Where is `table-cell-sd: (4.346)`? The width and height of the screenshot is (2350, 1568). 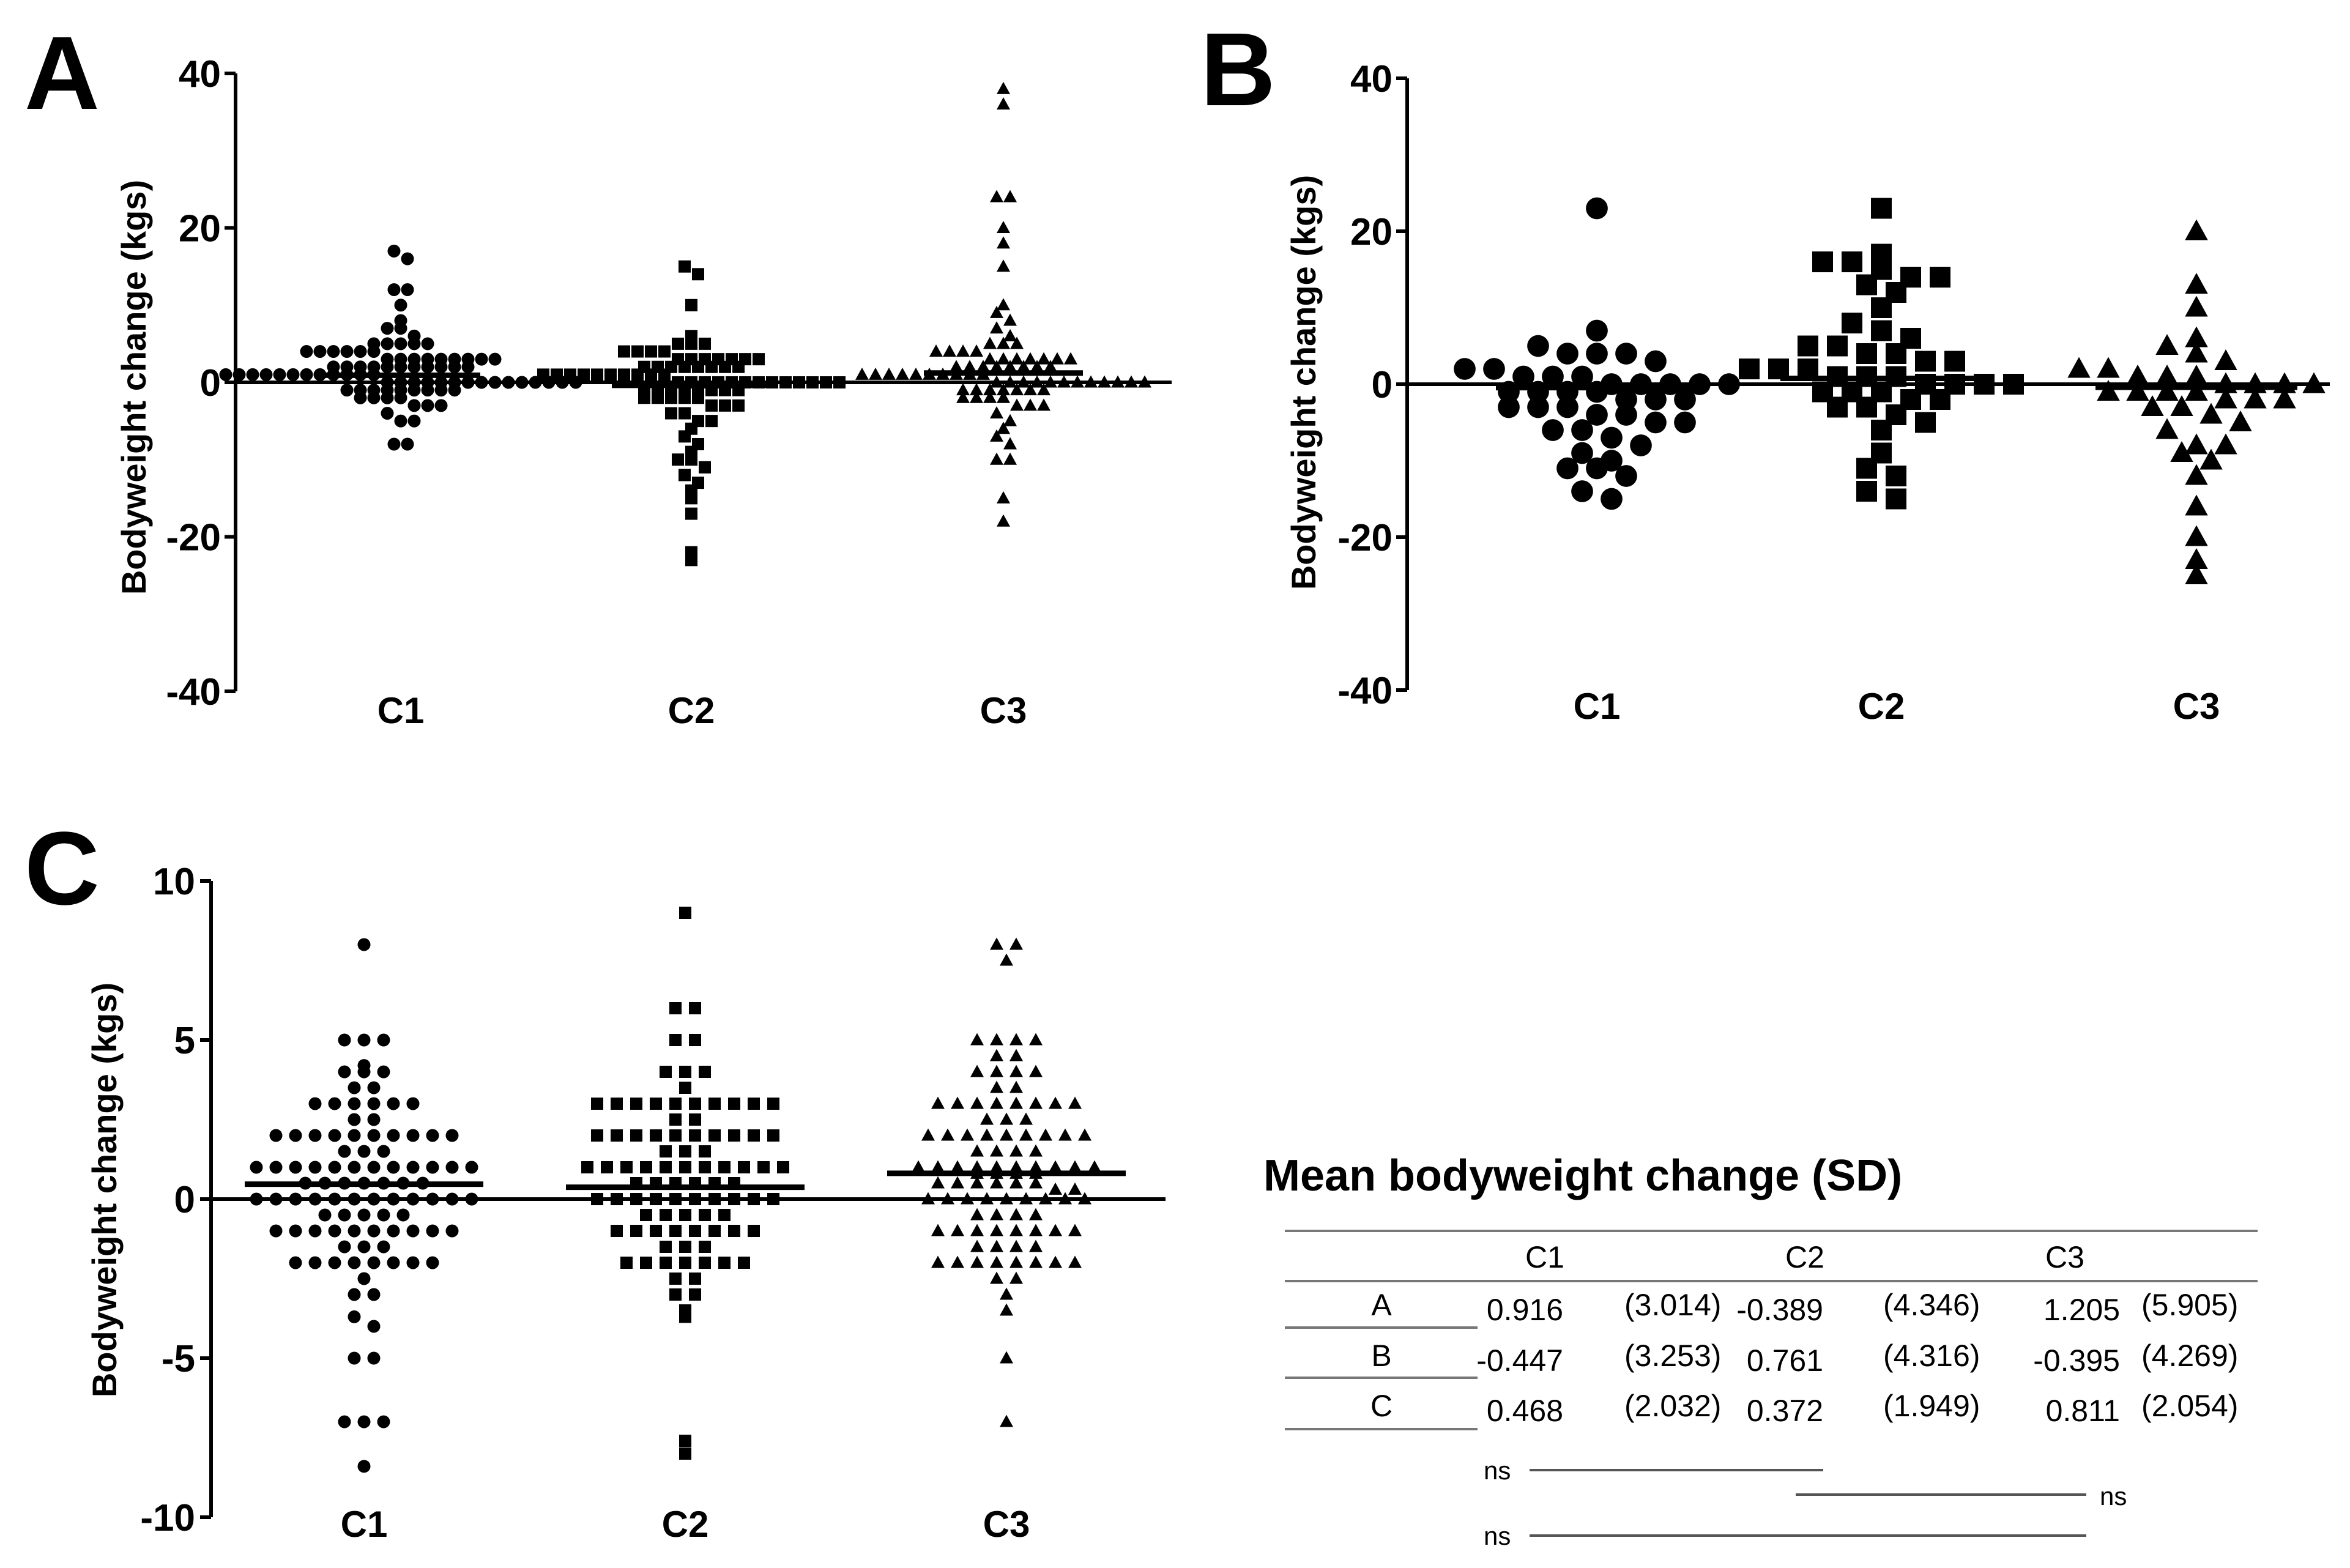 table-cell-sd: (4.346) is located at coordinates (1932, 1305).